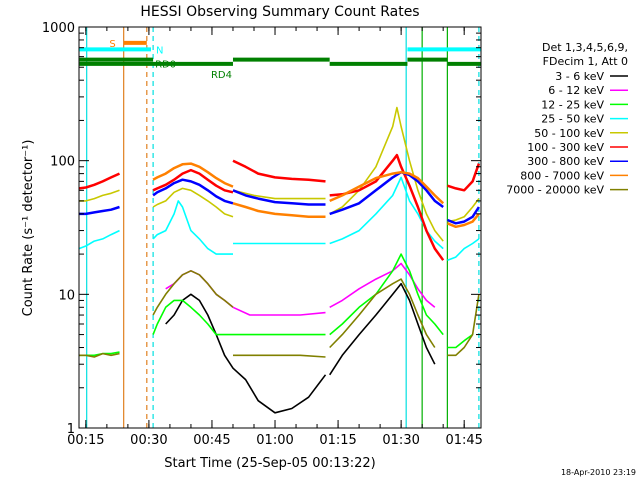 This screenshot has height=480, width=640. Describe the element at coordinates (211, 440) in the screenshot. I see `x-tick-label: 00:45` at that location.